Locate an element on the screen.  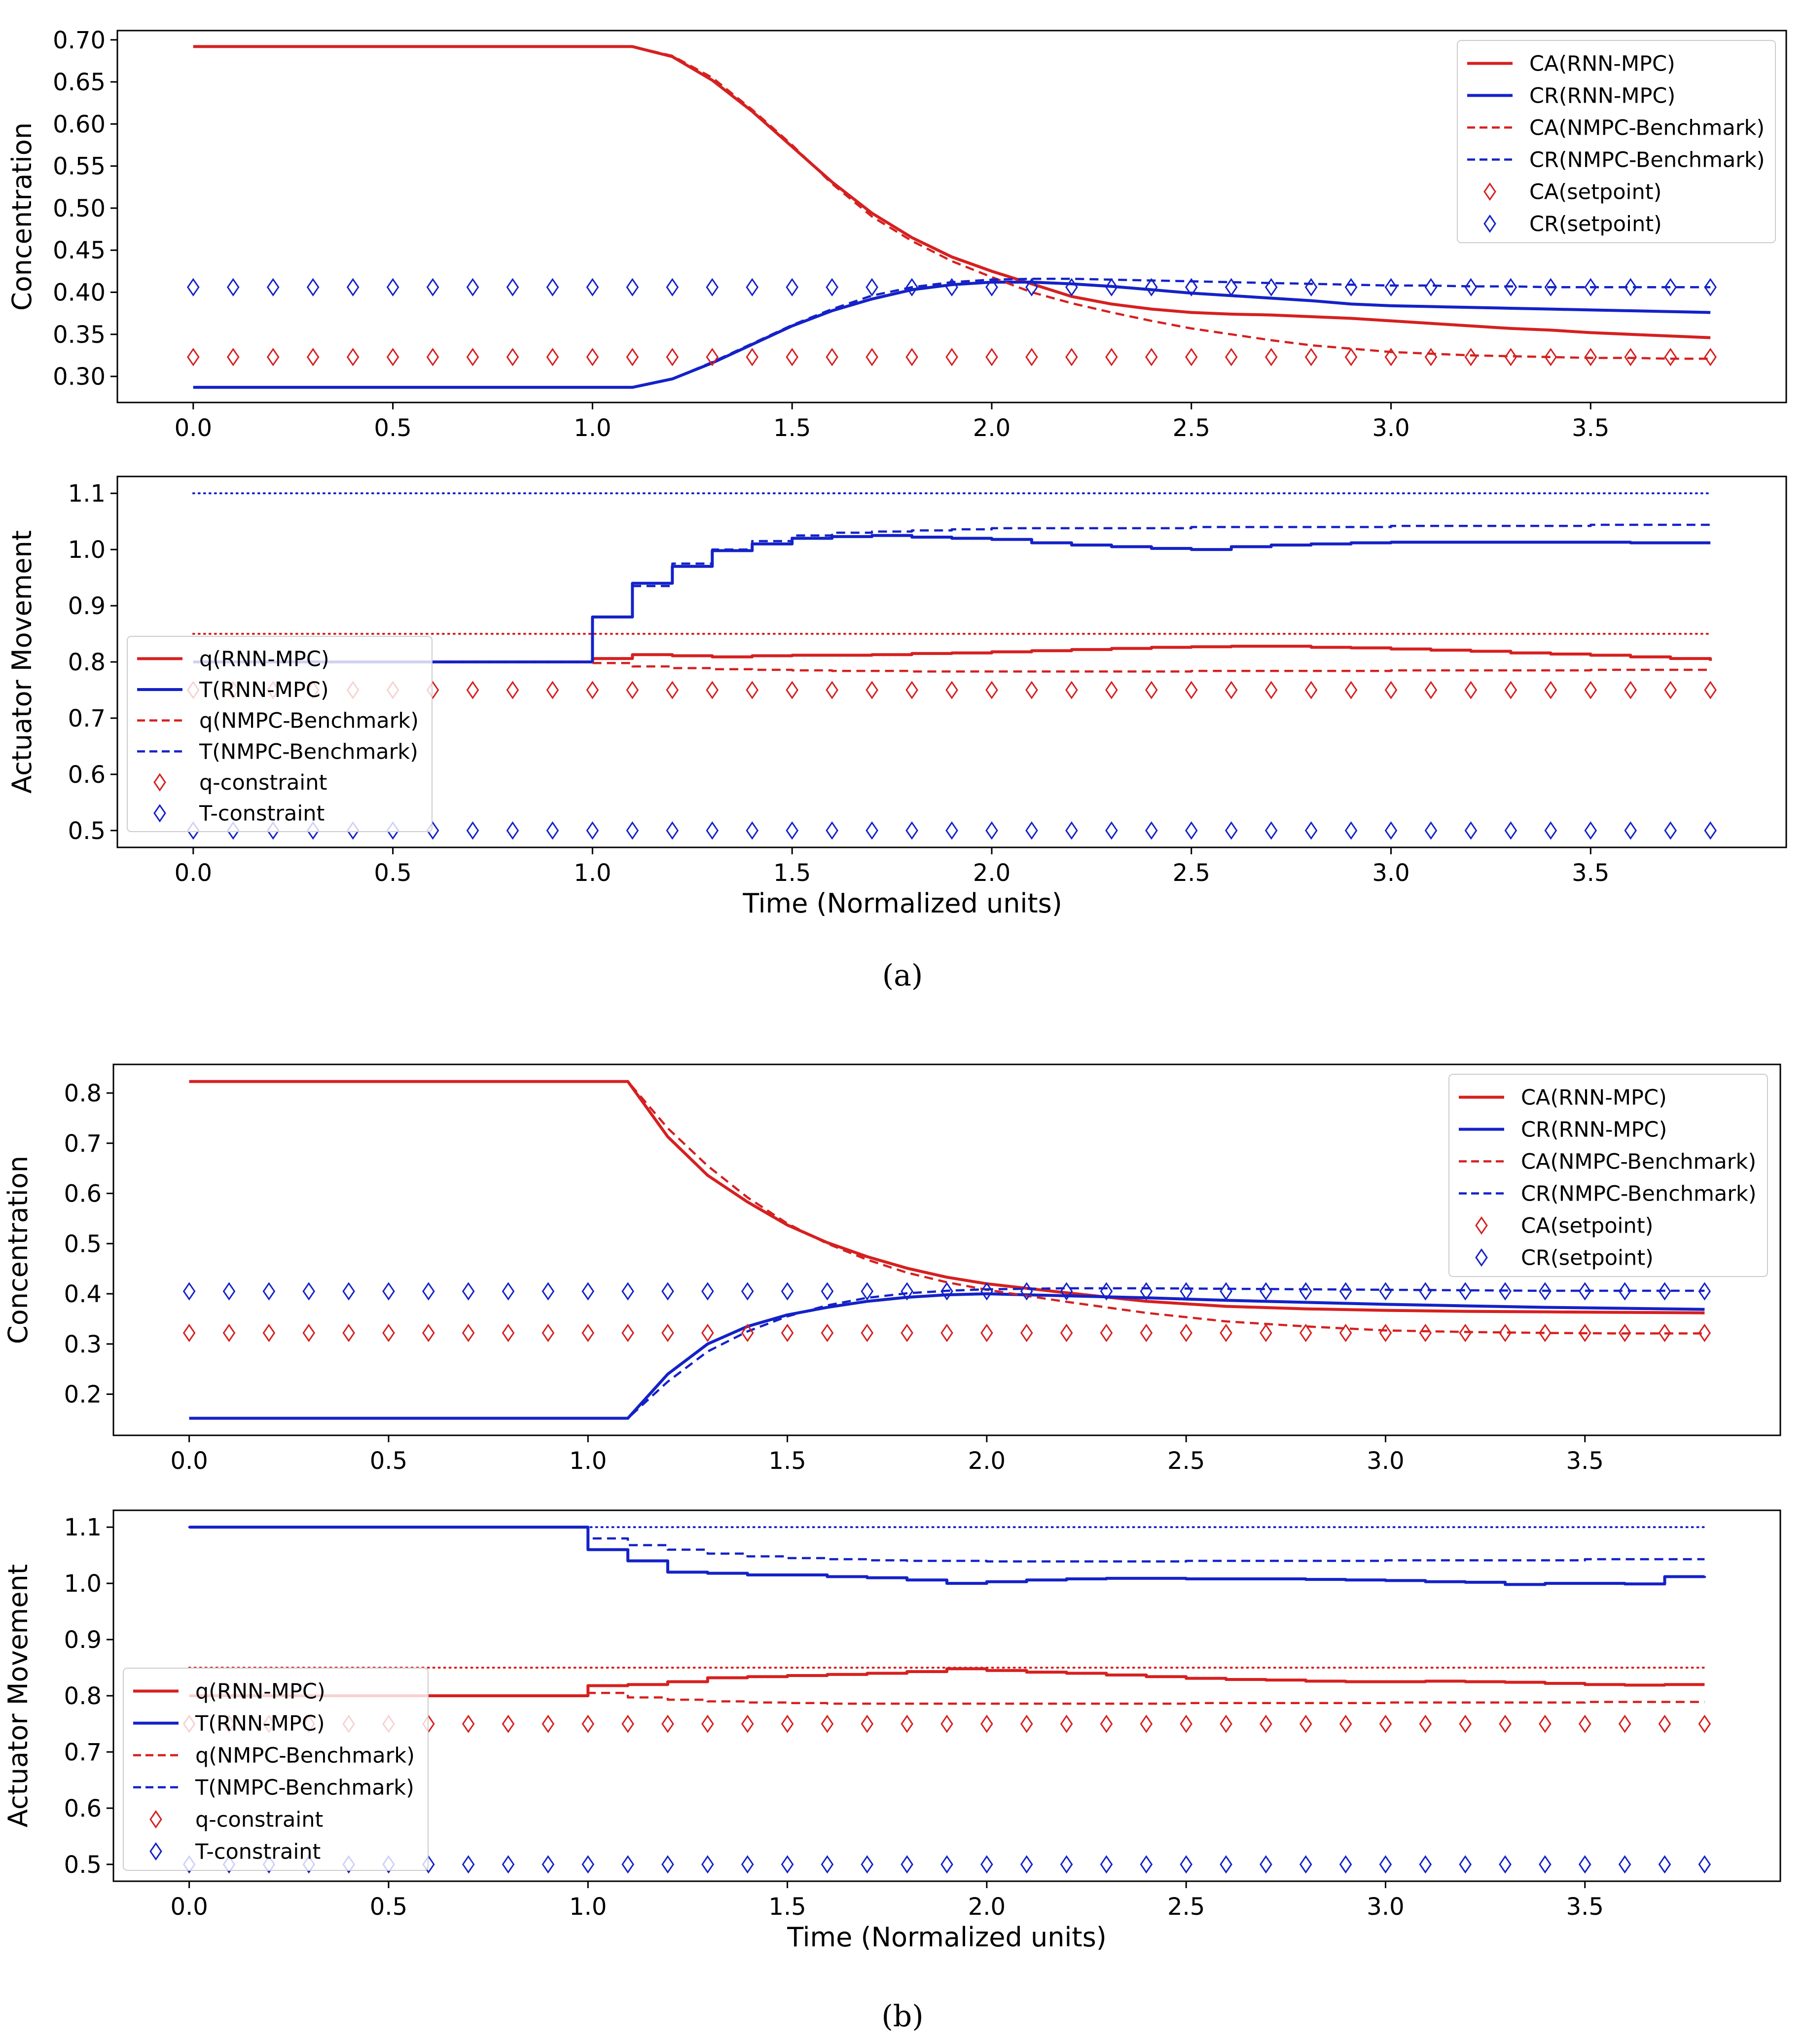
x-tick-label: 2.0 is located at coordinates (987, 1461).